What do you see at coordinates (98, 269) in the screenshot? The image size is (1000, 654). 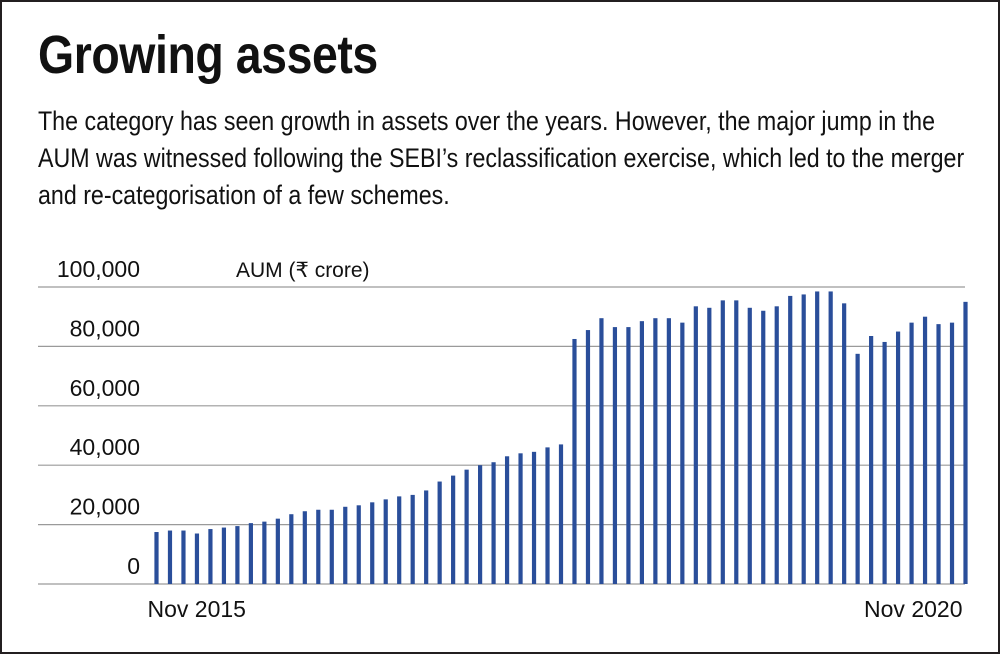 I see `y-tick-label: 100,000` at bounding box center [98, 269].